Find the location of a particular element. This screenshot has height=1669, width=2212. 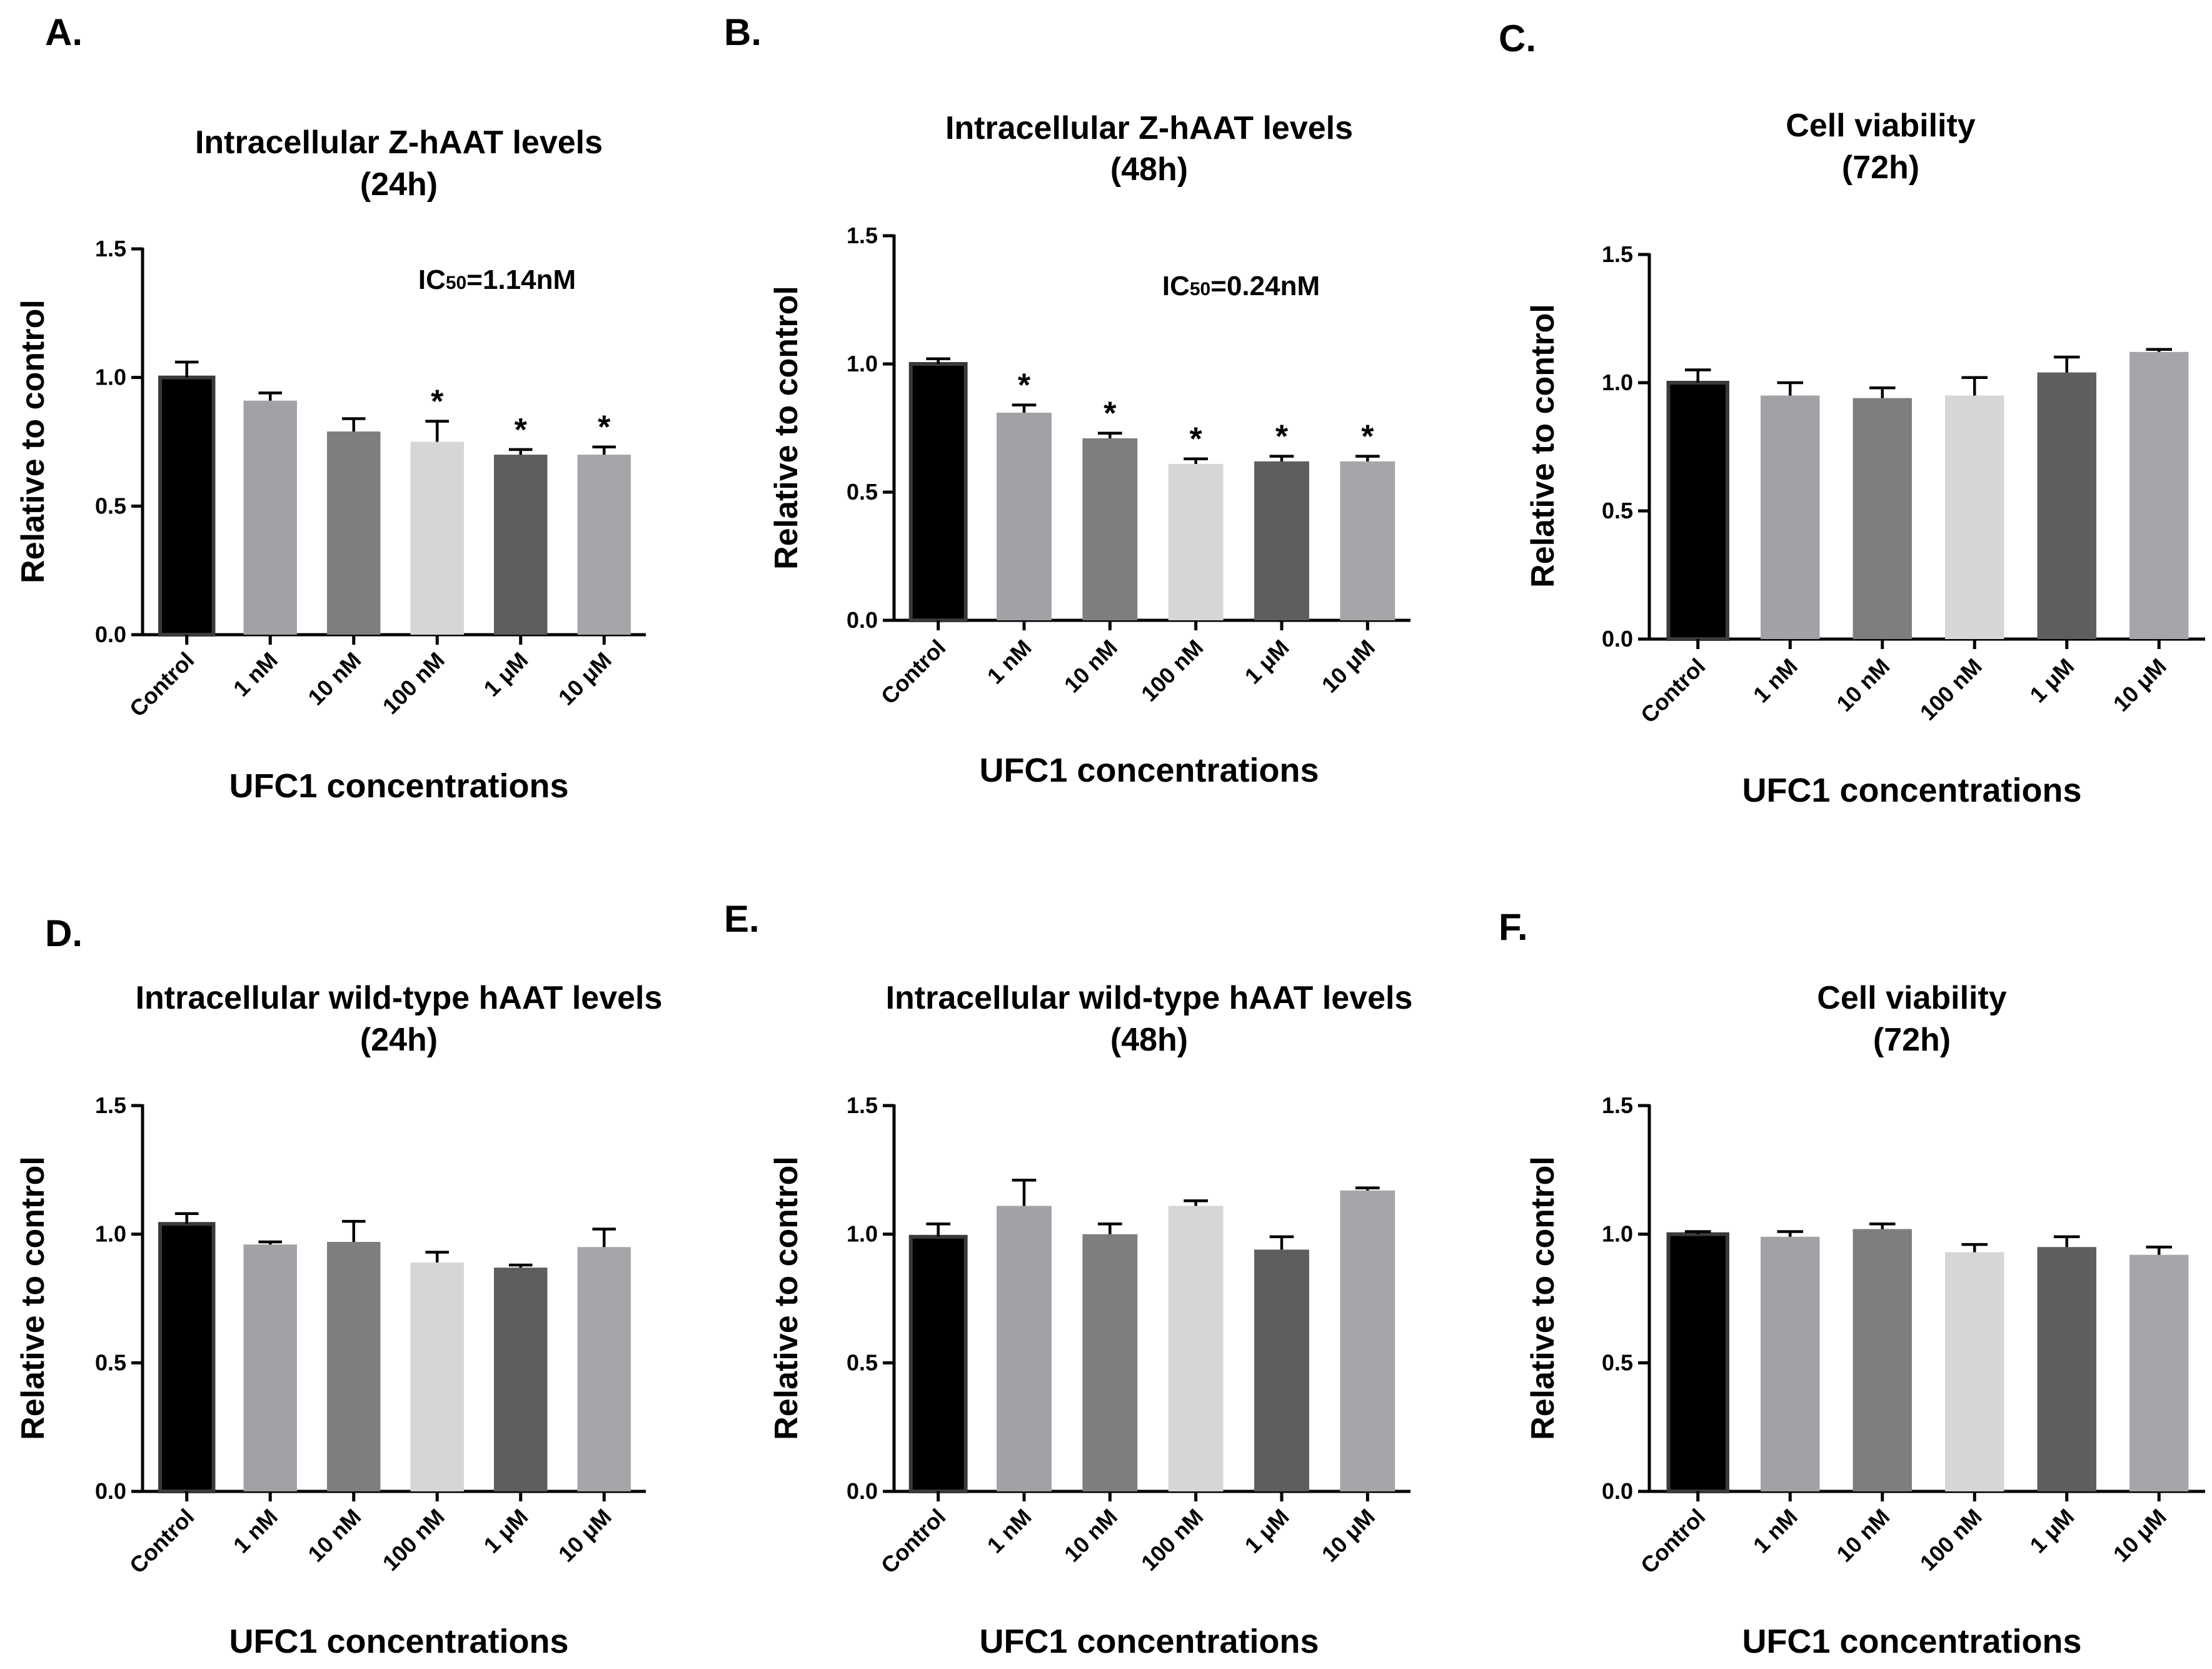

panel-d-ytick-label: 0.5 is located at coordinates (111, 1362).